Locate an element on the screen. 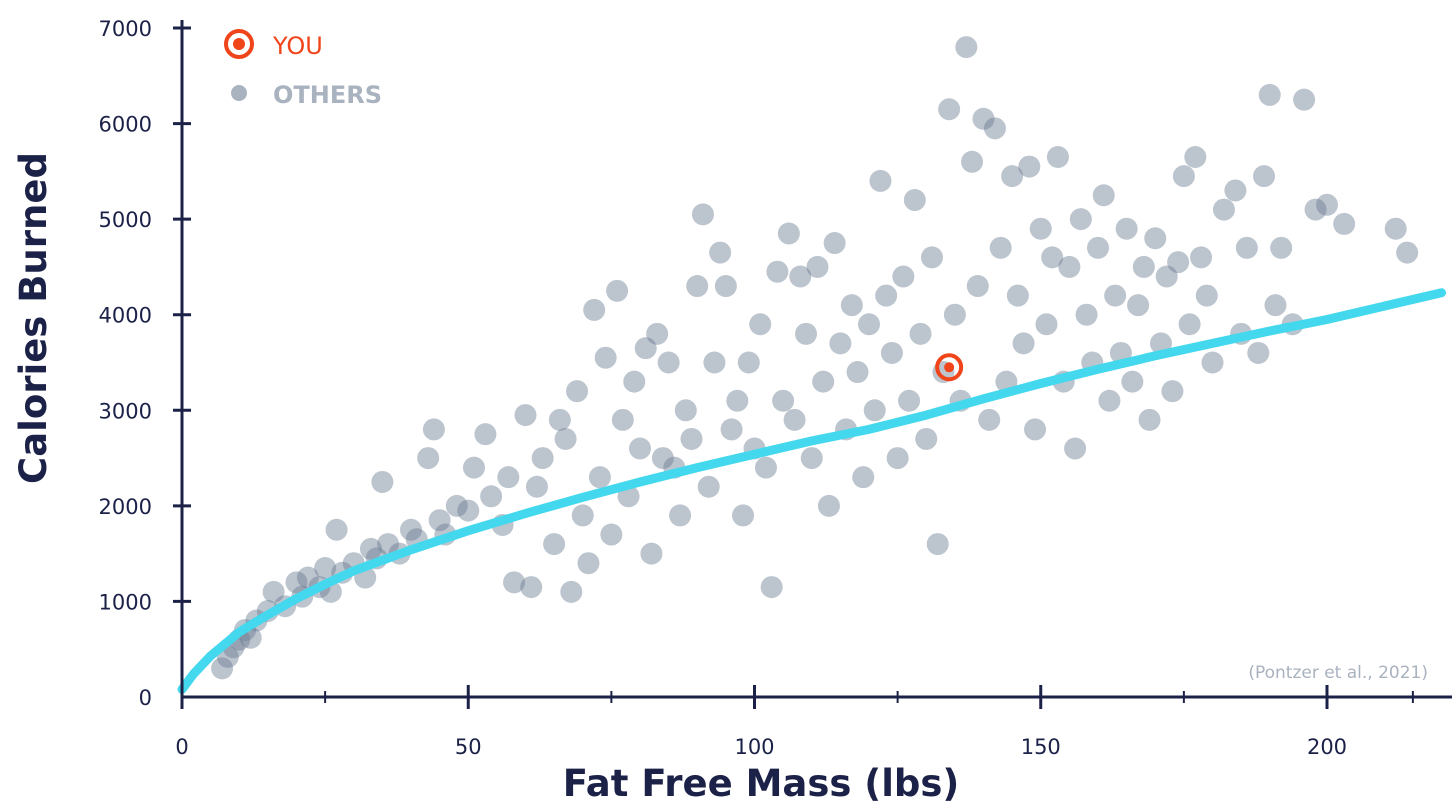 This screenshot has width=1452, height=806. y-tick-label: 1000 is located at coordinates (125, 602).